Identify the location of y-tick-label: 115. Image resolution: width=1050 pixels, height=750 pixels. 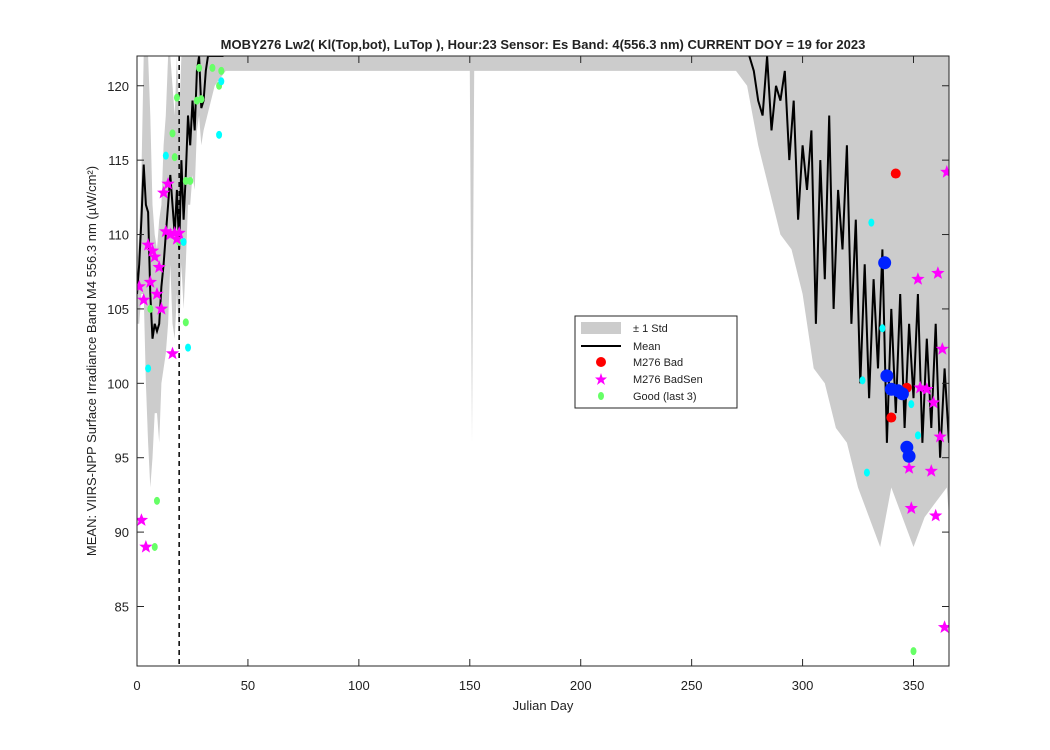
(118, 160).